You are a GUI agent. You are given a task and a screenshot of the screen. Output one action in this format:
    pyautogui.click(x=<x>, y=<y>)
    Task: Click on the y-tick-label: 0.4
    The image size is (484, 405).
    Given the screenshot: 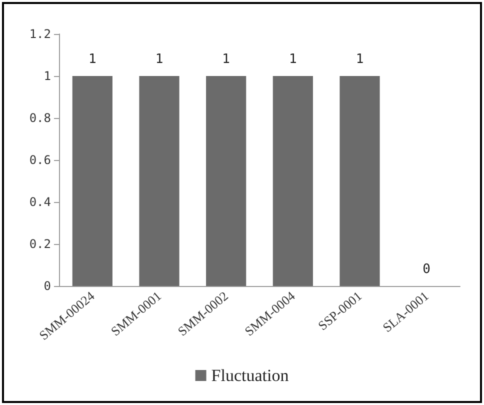 What is the action you would take?
    pyautogui.click(x=40, y=202)
    